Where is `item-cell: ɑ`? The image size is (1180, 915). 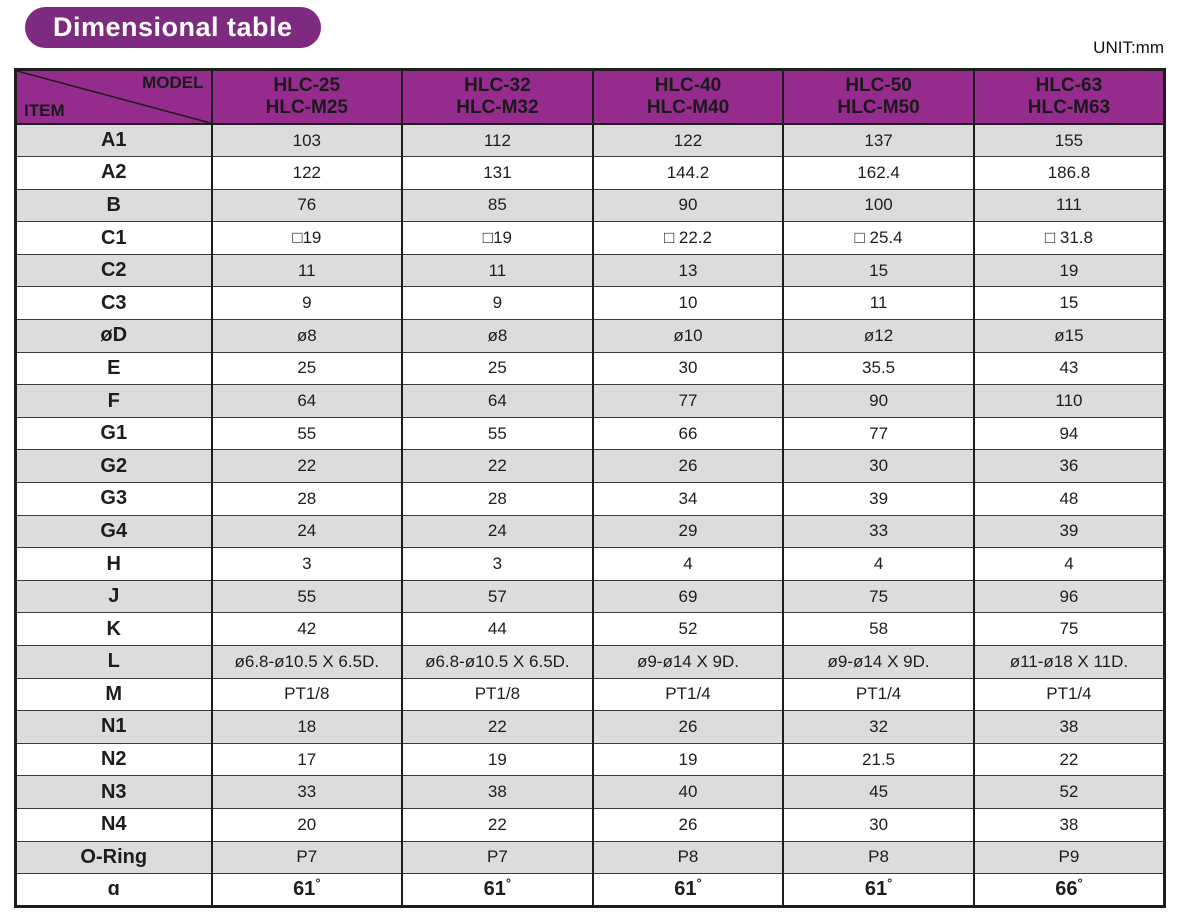 item-cell: ɑ is located at coordinates (113, 890).